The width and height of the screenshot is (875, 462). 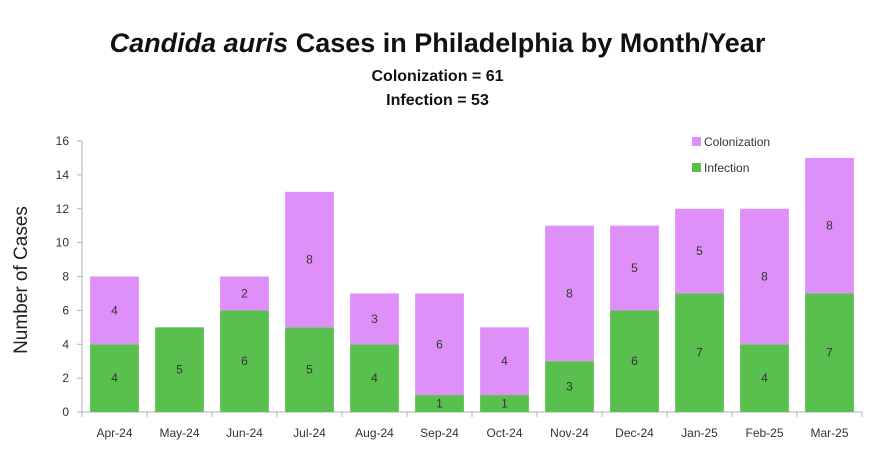 What do you see at coordinates (634, 433) in the screenshot?
I see `x-tick-label: Dec-24` at bounding box center [634, 433].